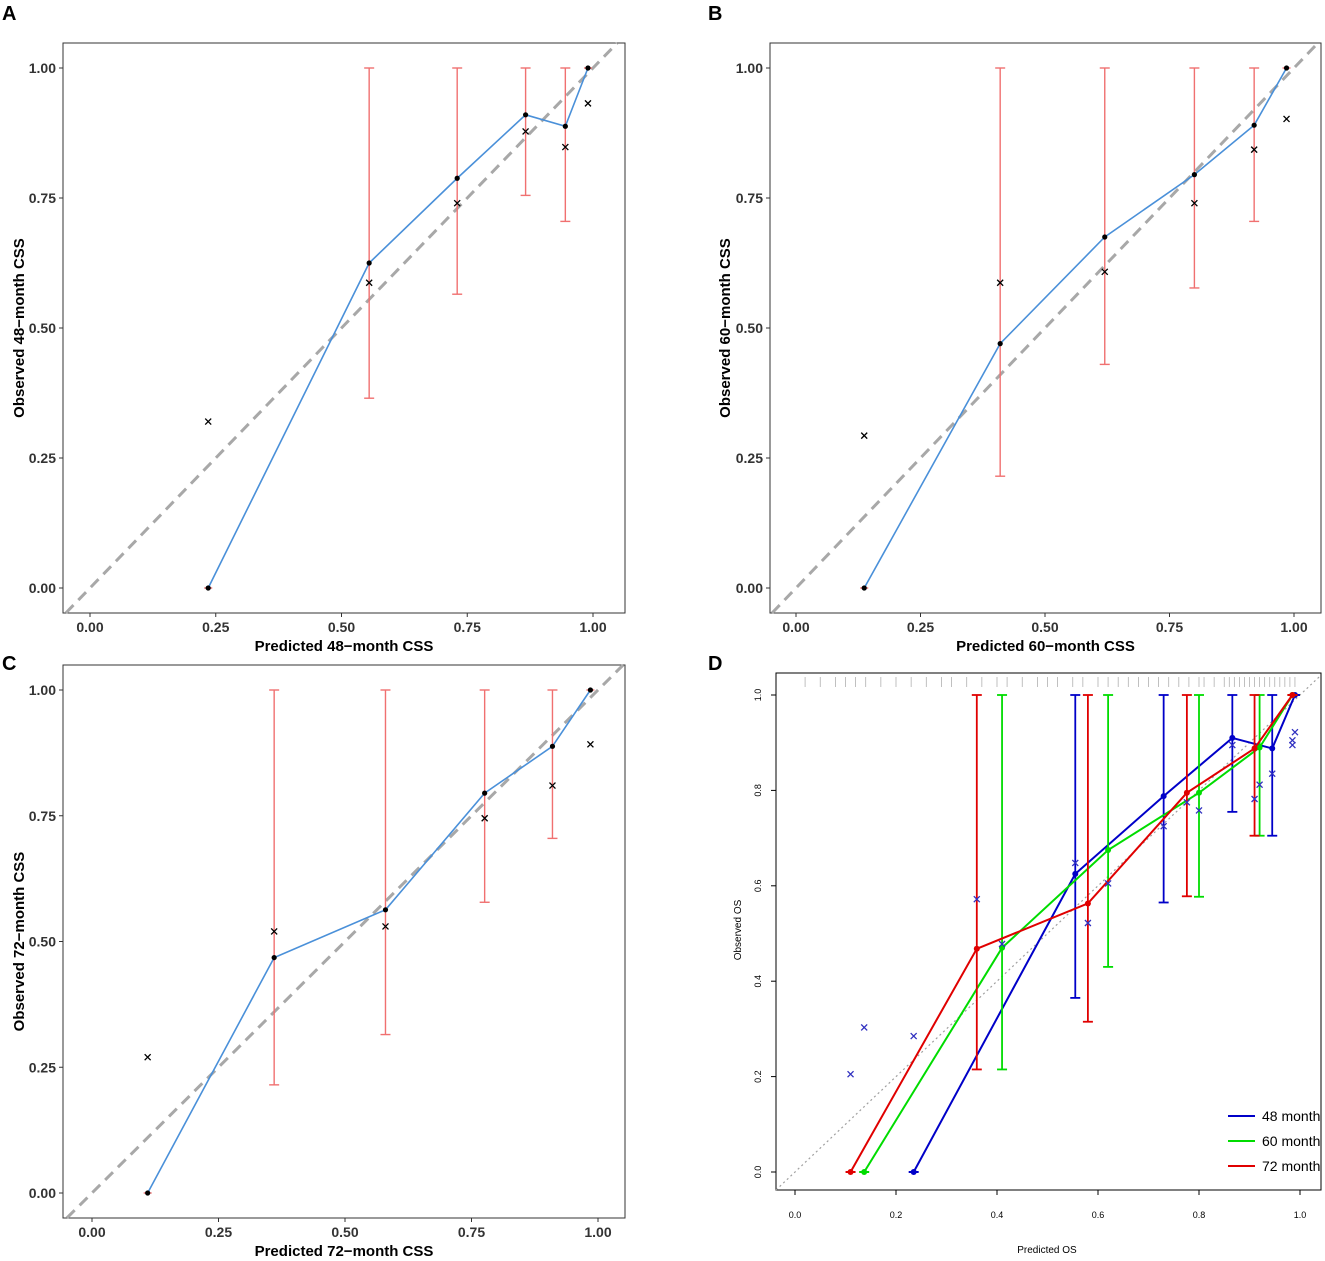 The width and height of the screenshot is (1325, 1261). Describe the element at coordinates (9, 14) in the screenshot. I see `panel-label-a: A` at that location.